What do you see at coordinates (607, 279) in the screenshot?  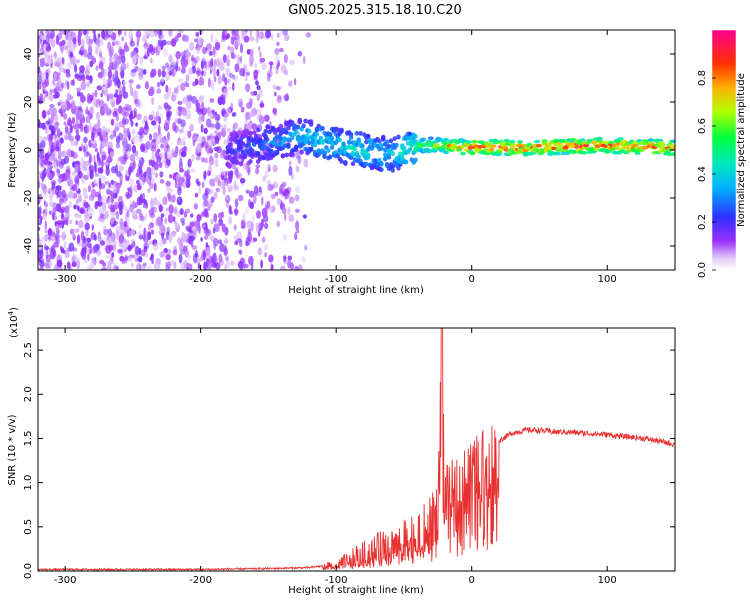 I see `x-tick-label: 100` at bounding box center [607, 279].